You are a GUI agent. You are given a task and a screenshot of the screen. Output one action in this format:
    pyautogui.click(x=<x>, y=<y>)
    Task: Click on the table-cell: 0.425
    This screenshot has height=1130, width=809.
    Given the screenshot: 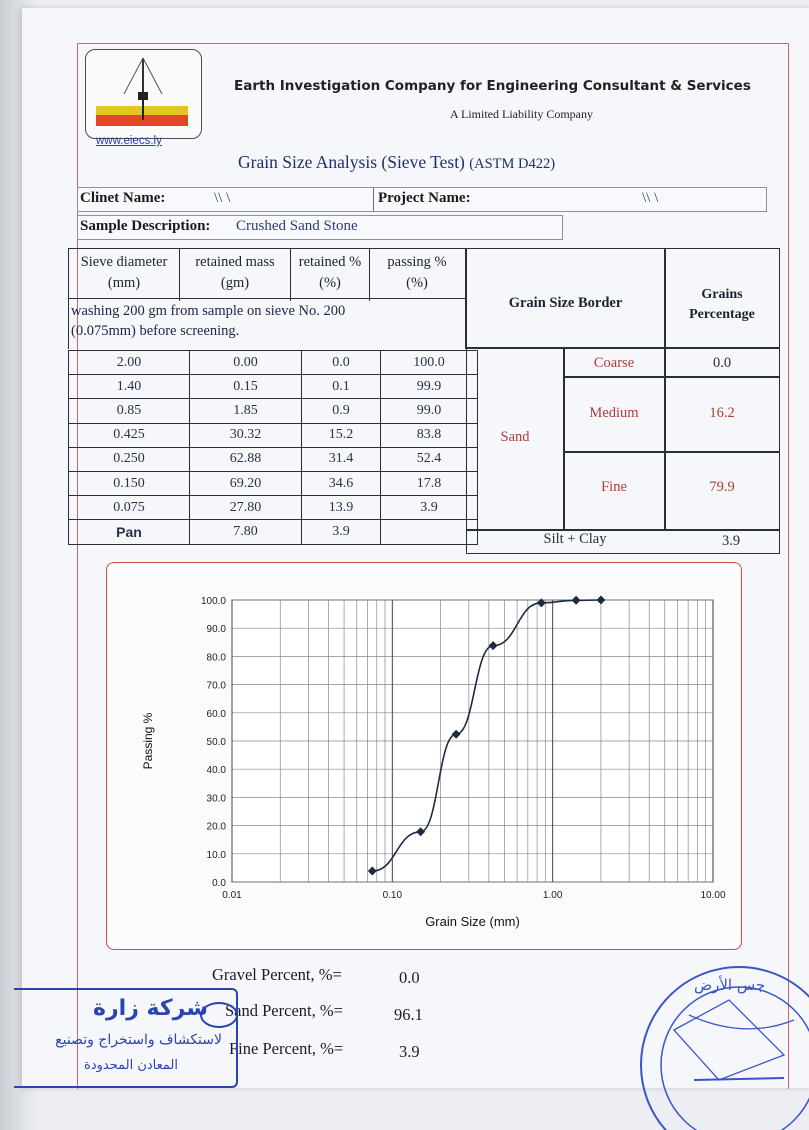 What is the action you would take?
    pyautogui.click(x=129, y=435)
    